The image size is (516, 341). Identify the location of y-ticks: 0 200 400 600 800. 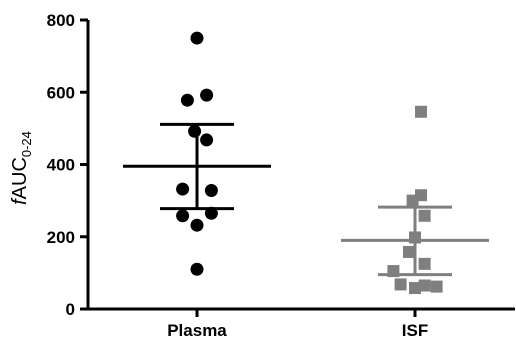
(67, 165).